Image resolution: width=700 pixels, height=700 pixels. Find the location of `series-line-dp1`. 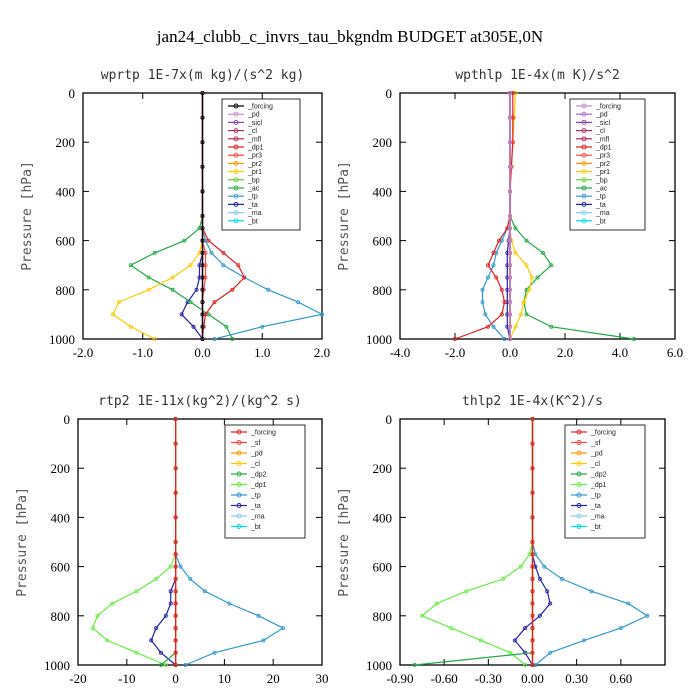

series-line-dp1 is located at coordinates (134, 542).